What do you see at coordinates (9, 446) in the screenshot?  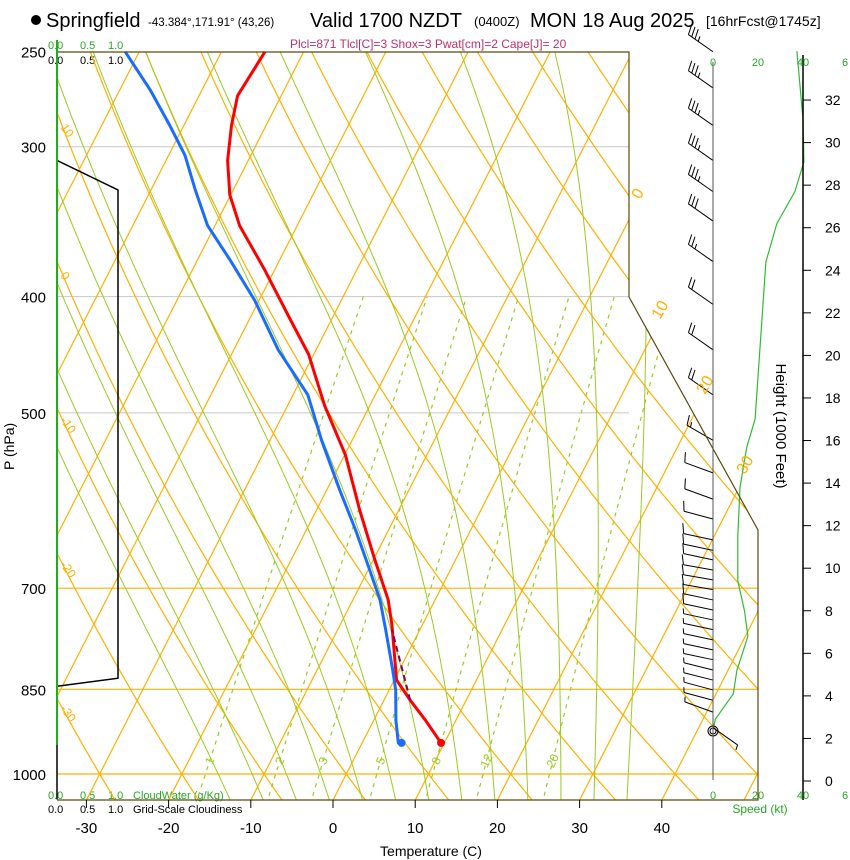 I see `y-axis-label: P (hPa)` at bounding box center [9, 446].